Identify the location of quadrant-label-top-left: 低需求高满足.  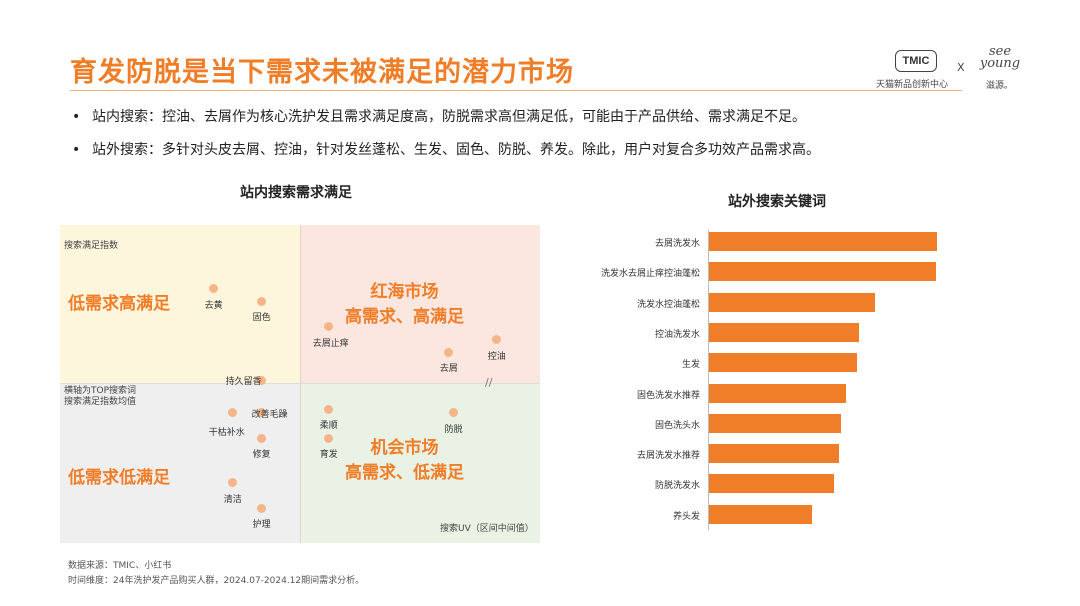
(119, 304).